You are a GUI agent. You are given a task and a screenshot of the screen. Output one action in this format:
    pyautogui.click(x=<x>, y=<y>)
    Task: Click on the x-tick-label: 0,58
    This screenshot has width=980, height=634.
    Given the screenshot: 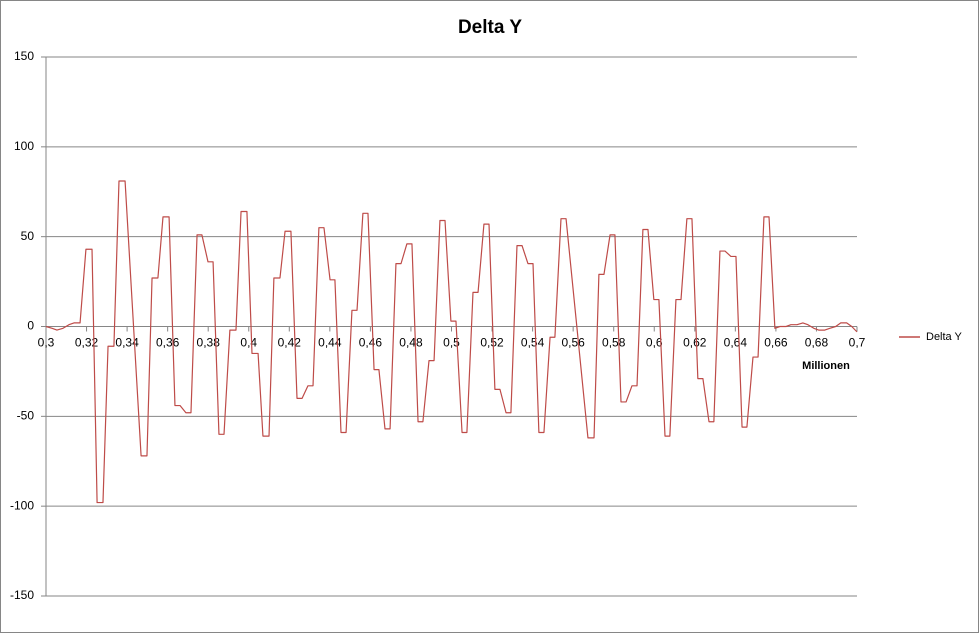 What is the action you would take?
    pyautogui.click(x=614, y=343)
    